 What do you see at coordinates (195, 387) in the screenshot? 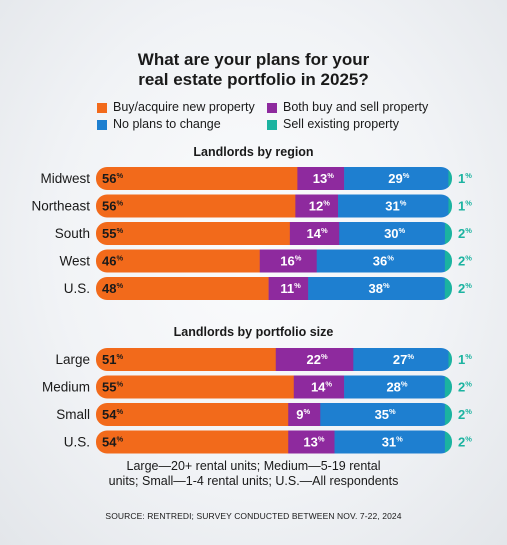
I see `bar-buy-medium` at bounding box center [195, 387].